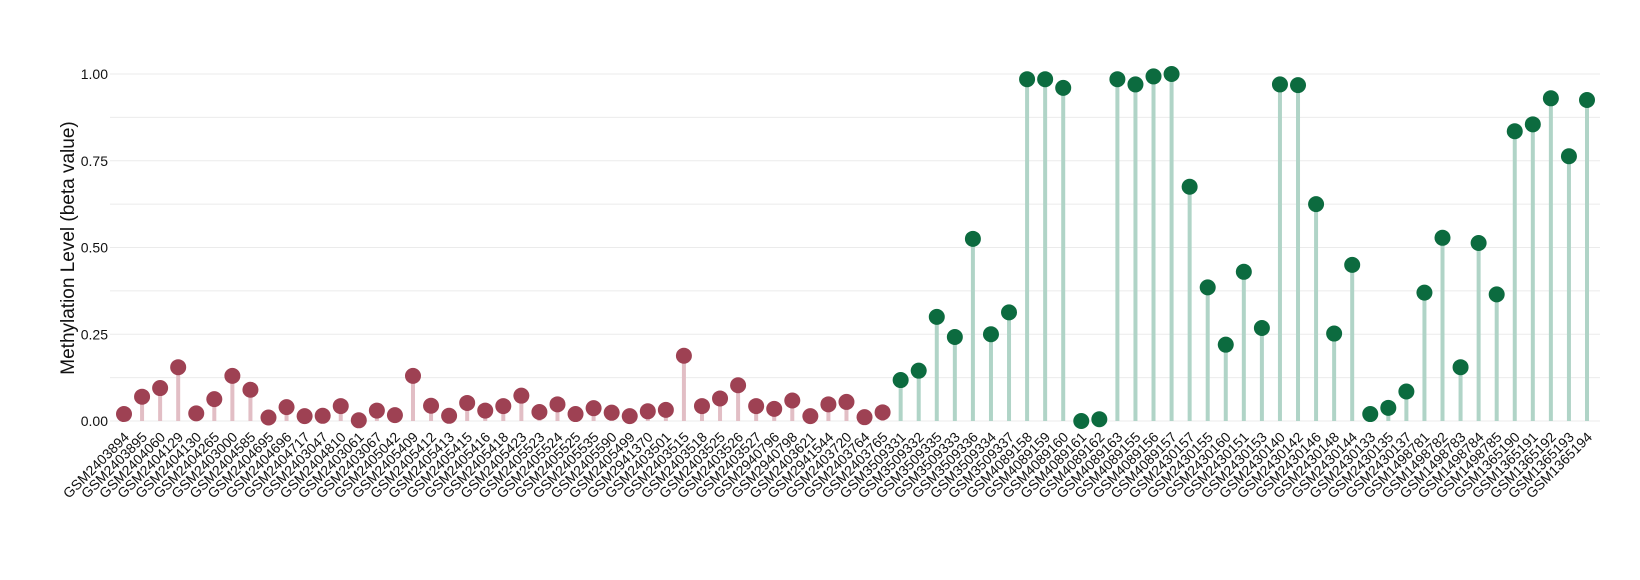  What do you see at coordinates (1261, 328) in the screenshot?
I see `point-GSM2430153` at bounding box center [1261, 328].